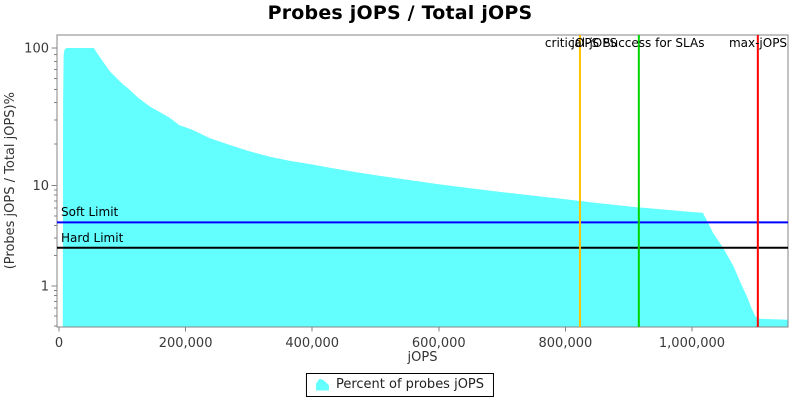 Image resolution: width=800 pixels, height=400 pixels. What do you see at coordinates (439, 343) in the screenshot?
I see `x-tick-label: 600,000` at bounding box center [439, 343].